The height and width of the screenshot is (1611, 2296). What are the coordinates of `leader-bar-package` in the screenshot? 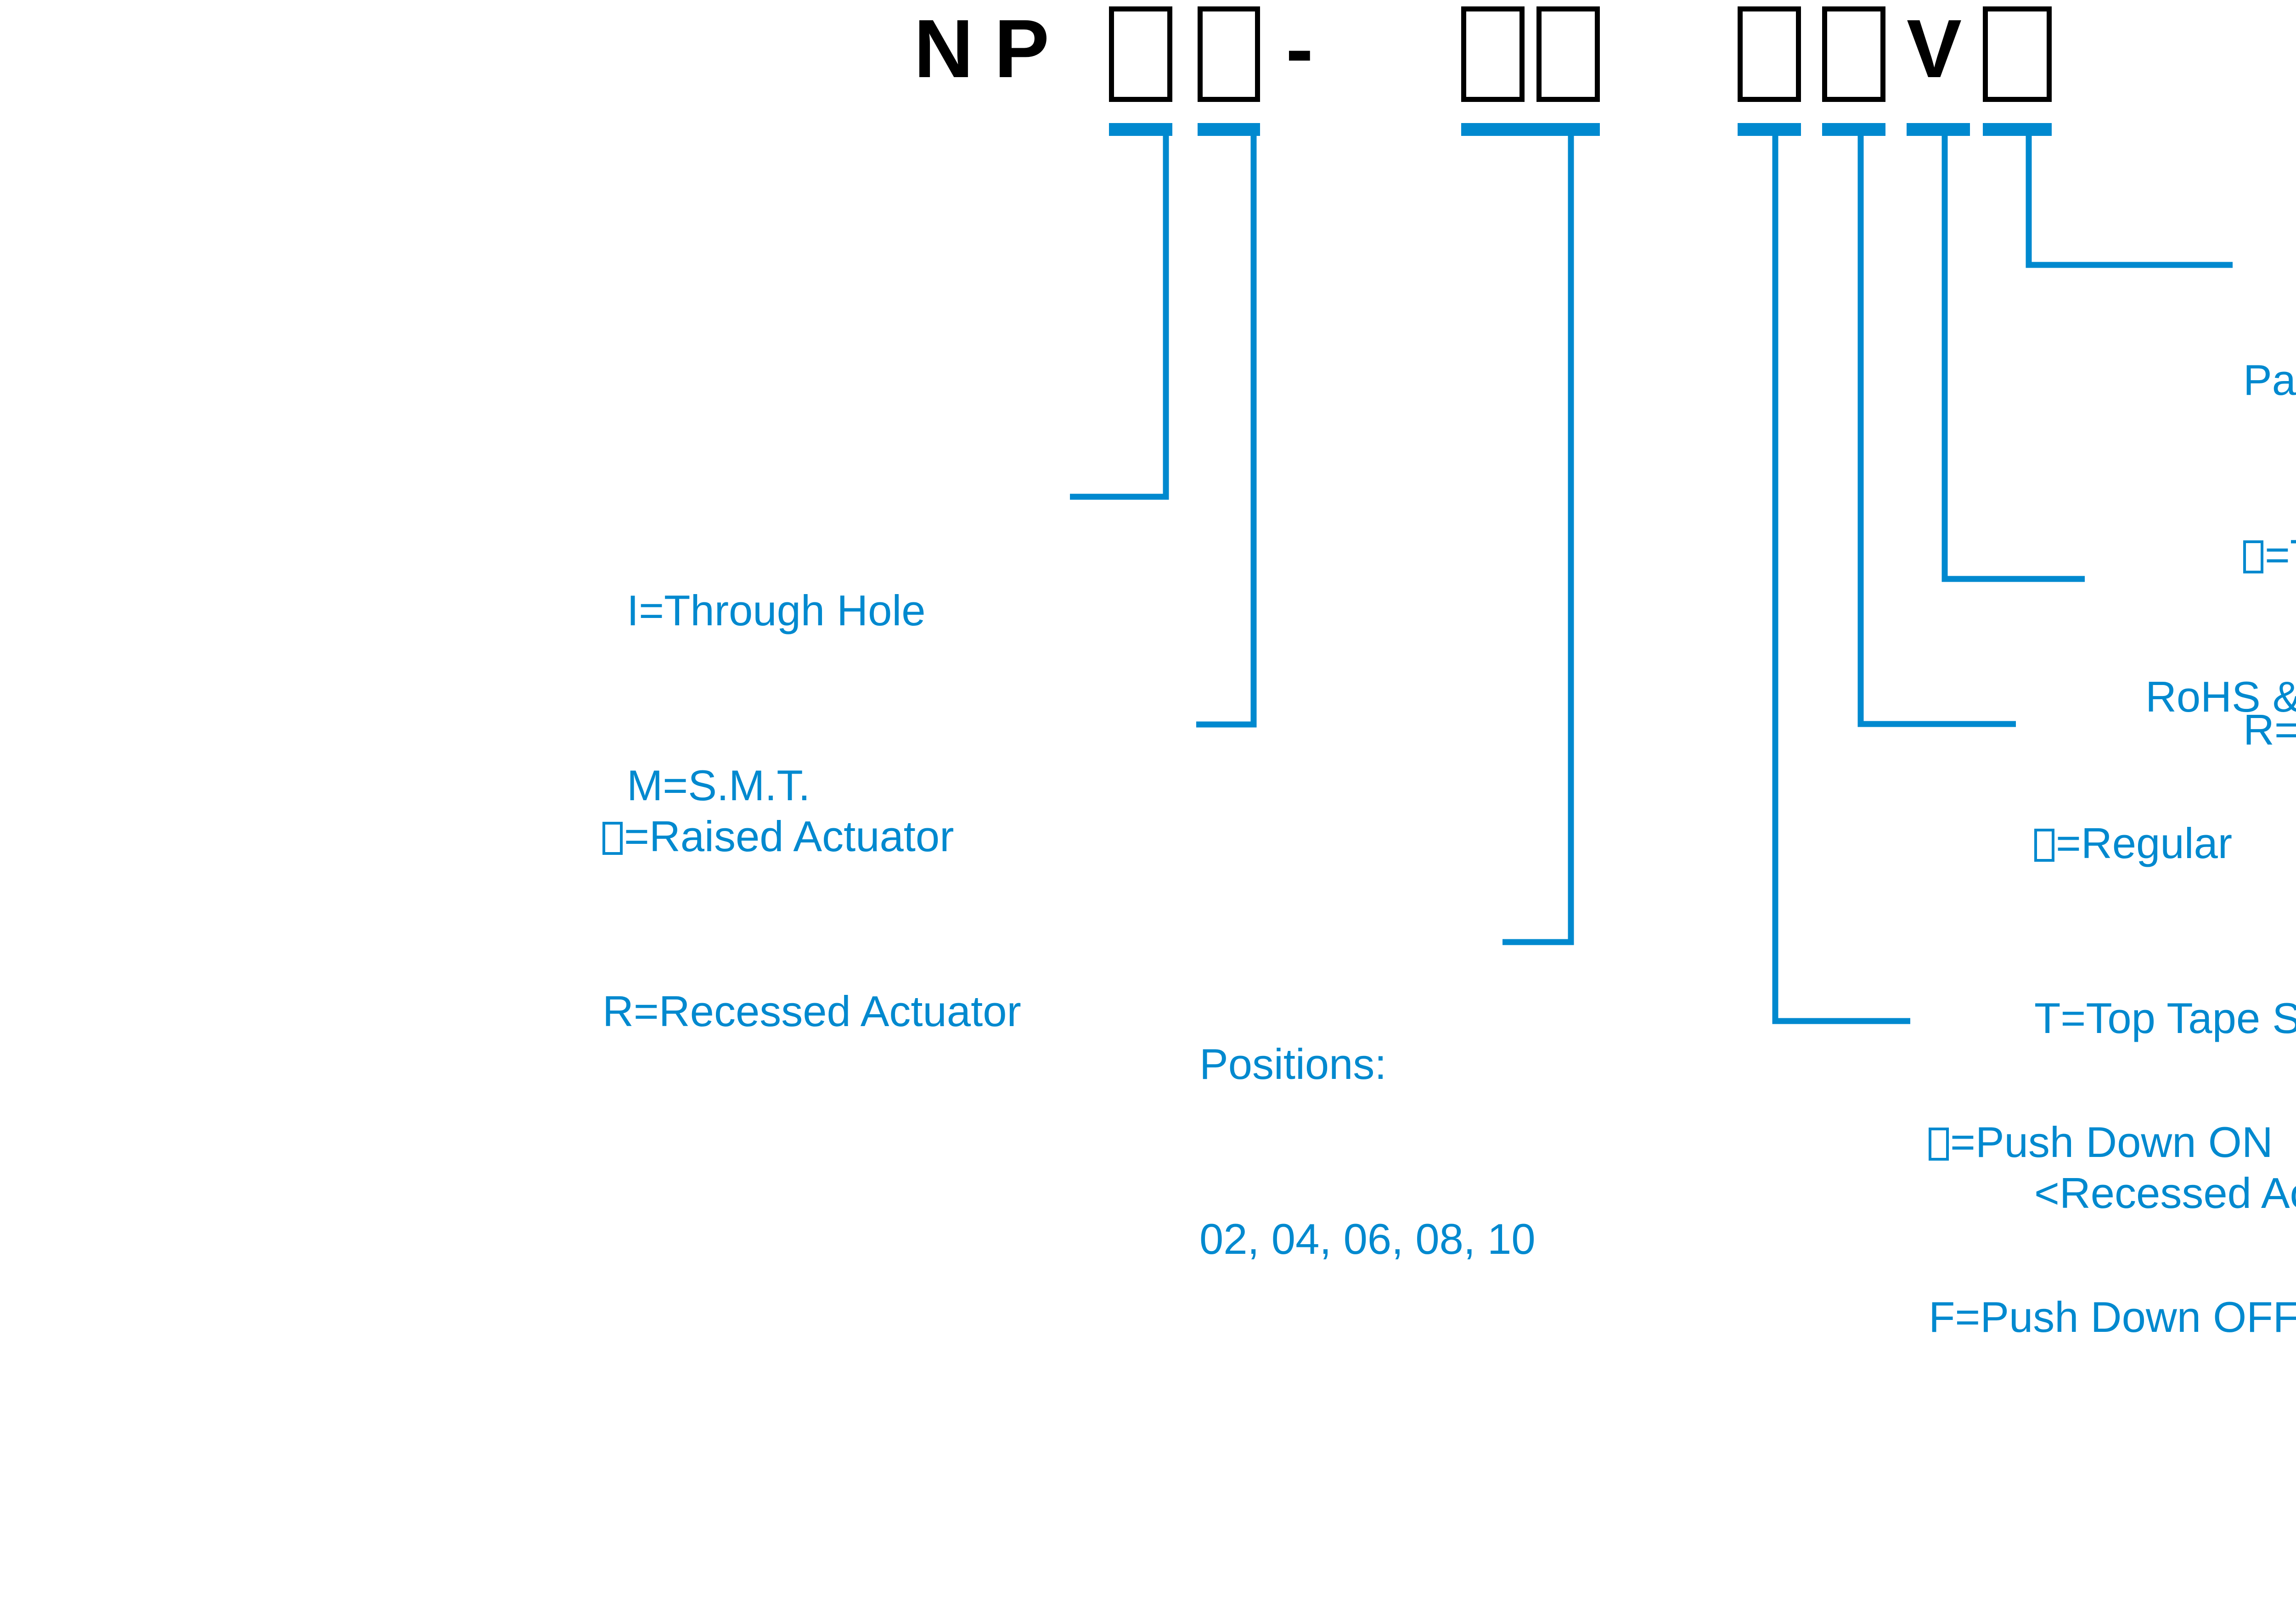 It's located at (2018, 130).